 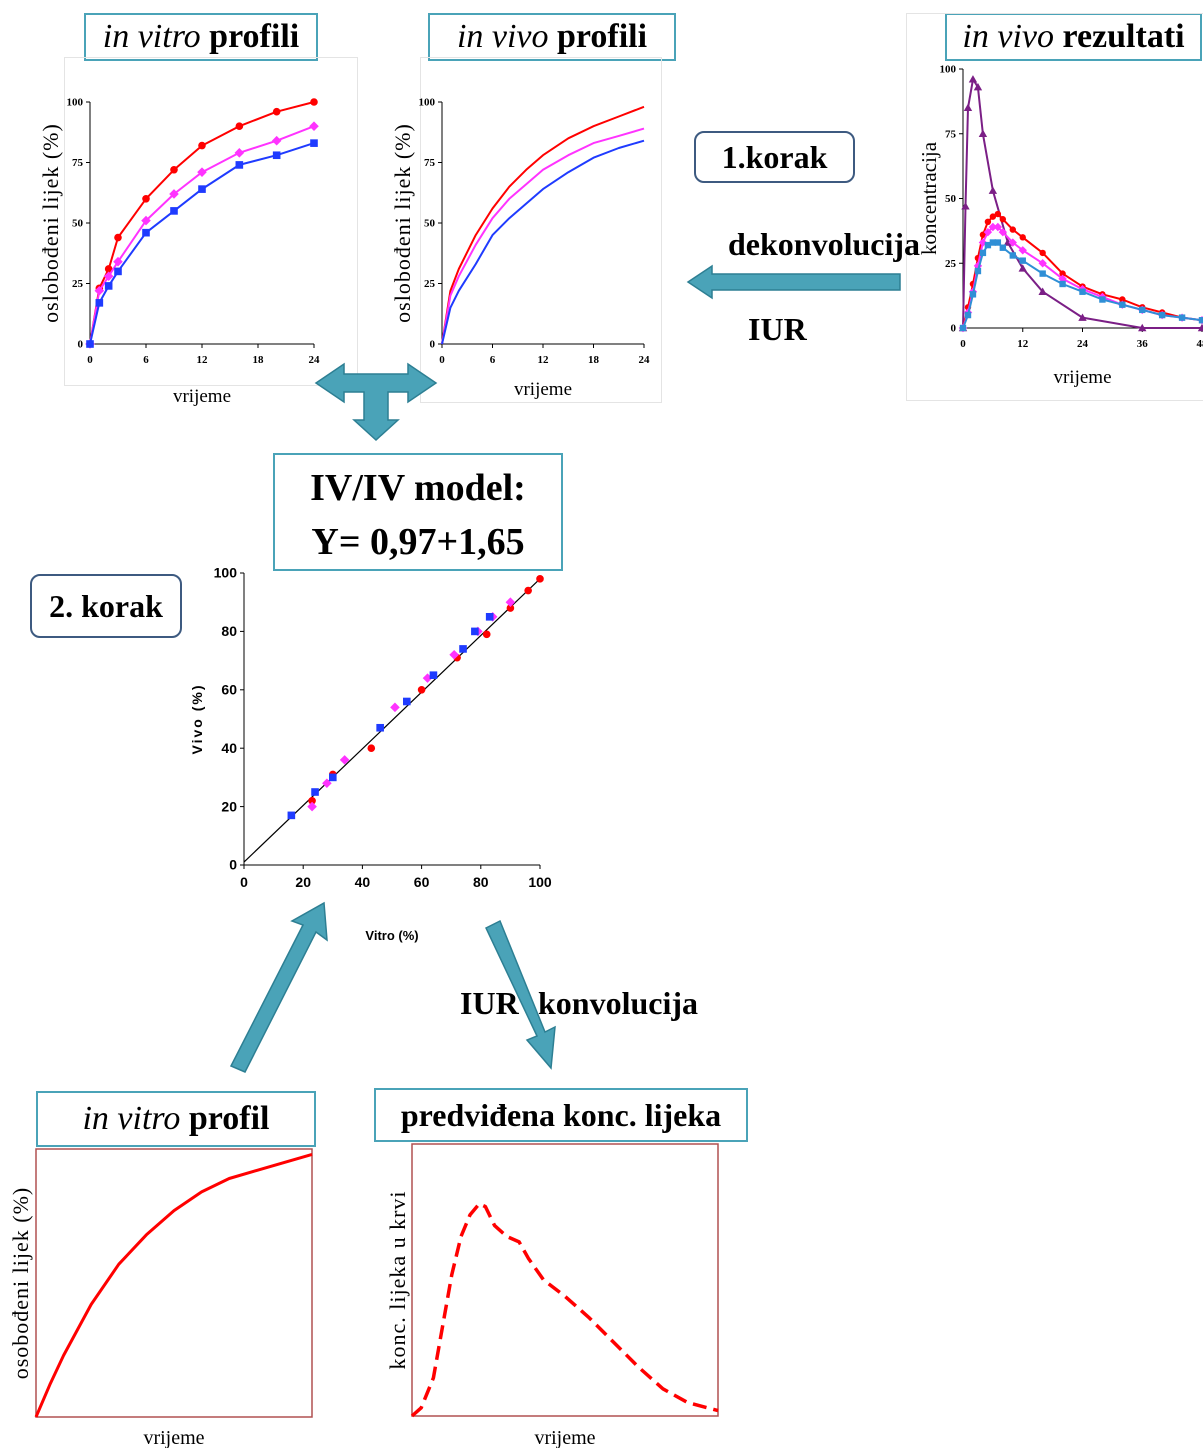 I want to click on down-arrow-icon, so click(x=520, y=994).